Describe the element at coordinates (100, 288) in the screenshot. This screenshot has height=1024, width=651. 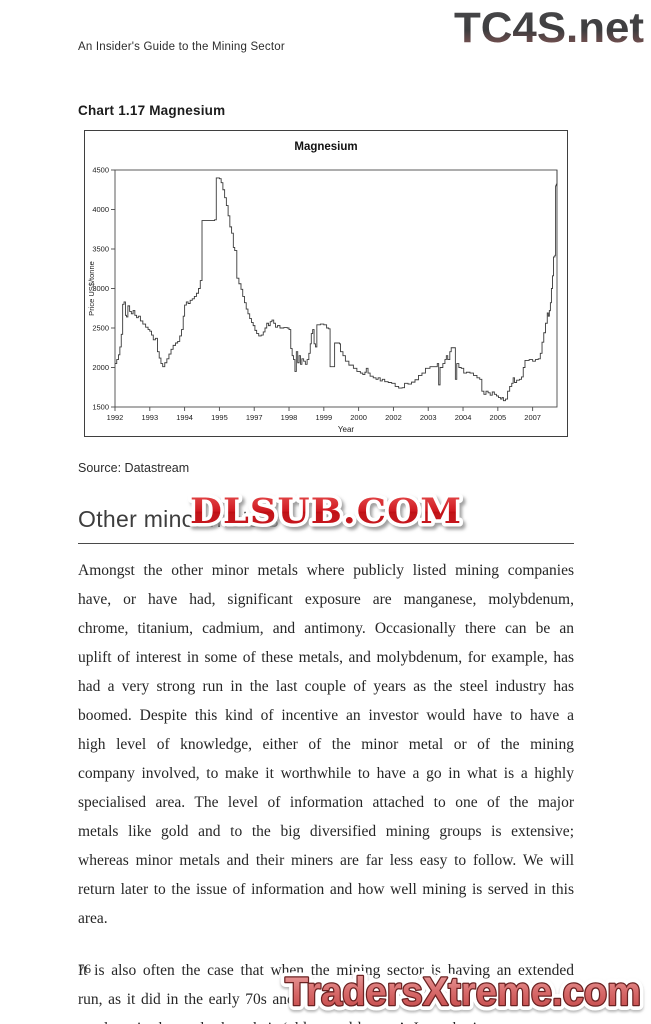
I see `svg-text: 3000` at that location.